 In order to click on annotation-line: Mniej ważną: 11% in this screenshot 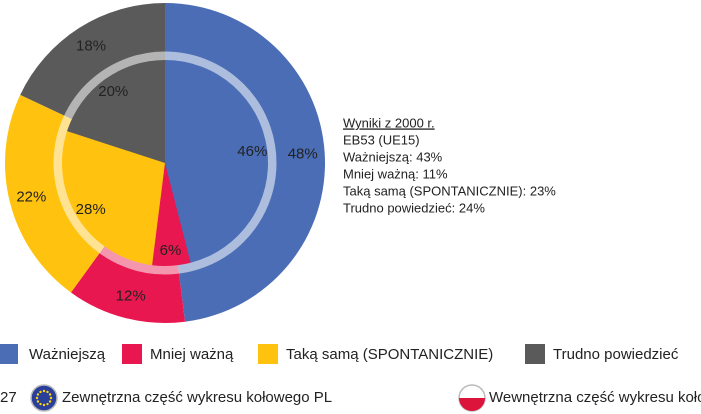, I will do `click(395, 173)`.